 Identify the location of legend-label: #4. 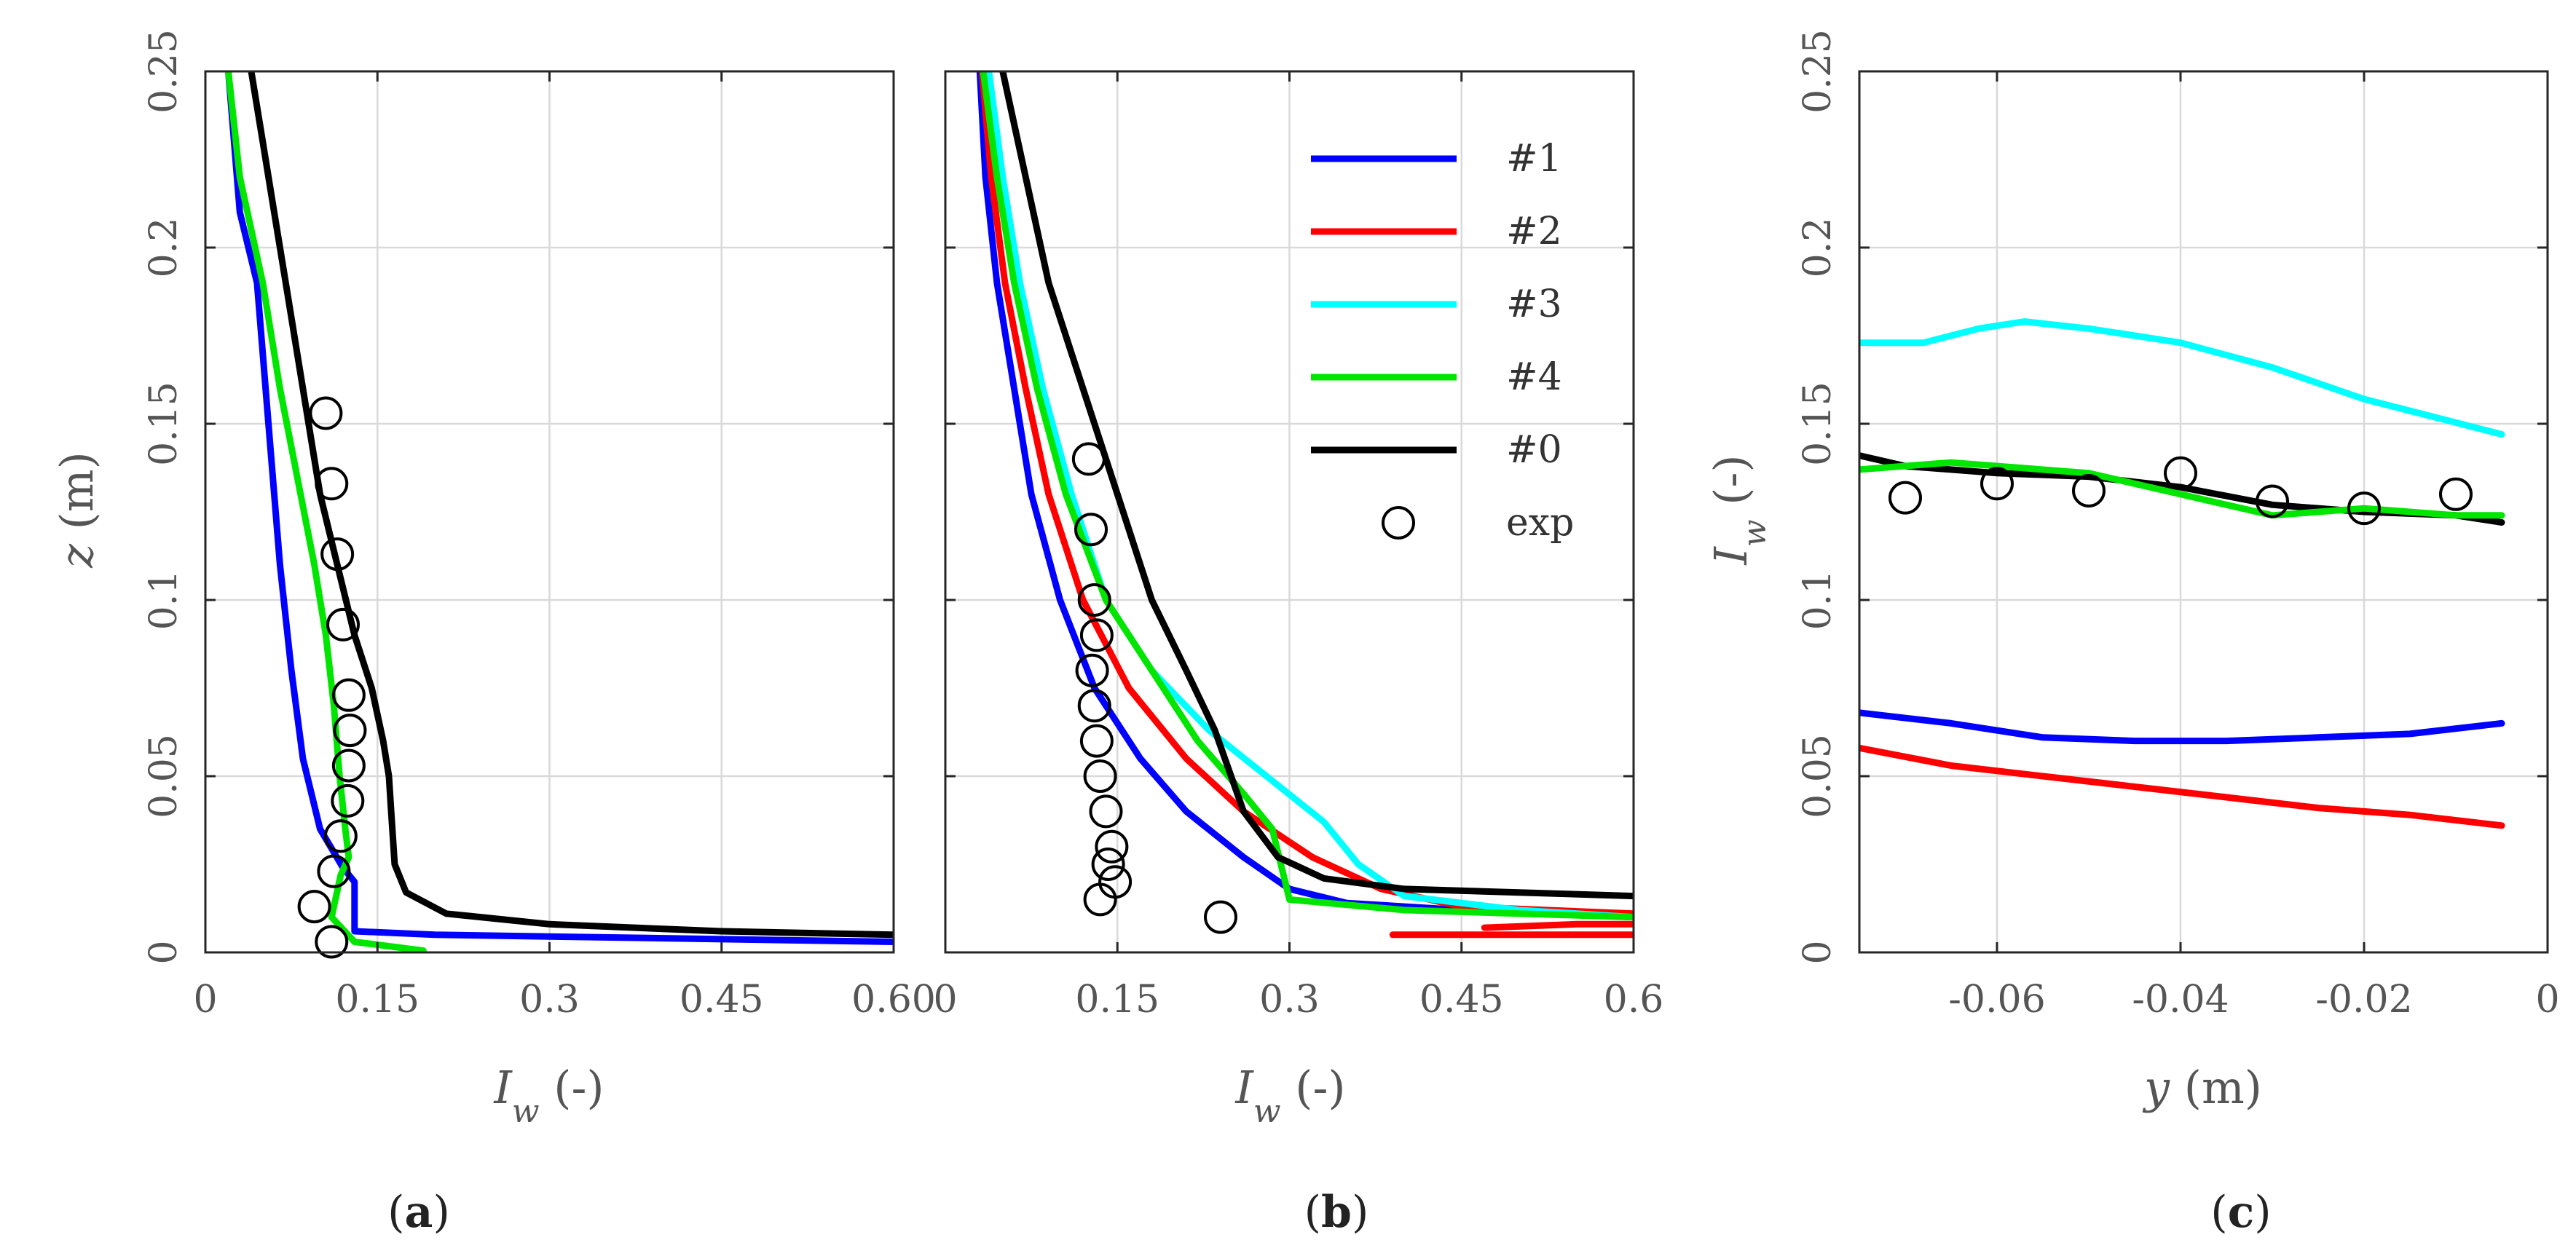
(1534, 377).